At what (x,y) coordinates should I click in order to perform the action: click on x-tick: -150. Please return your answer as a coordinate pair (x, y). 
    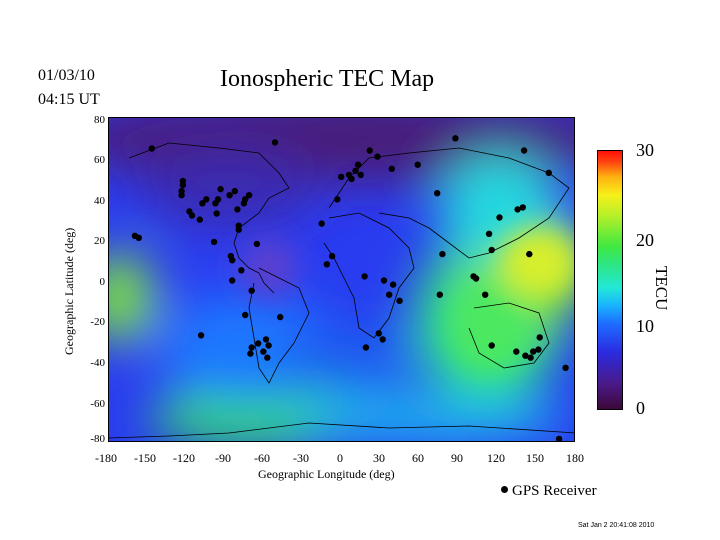
    Looking at the image, I should click on (145, 458).